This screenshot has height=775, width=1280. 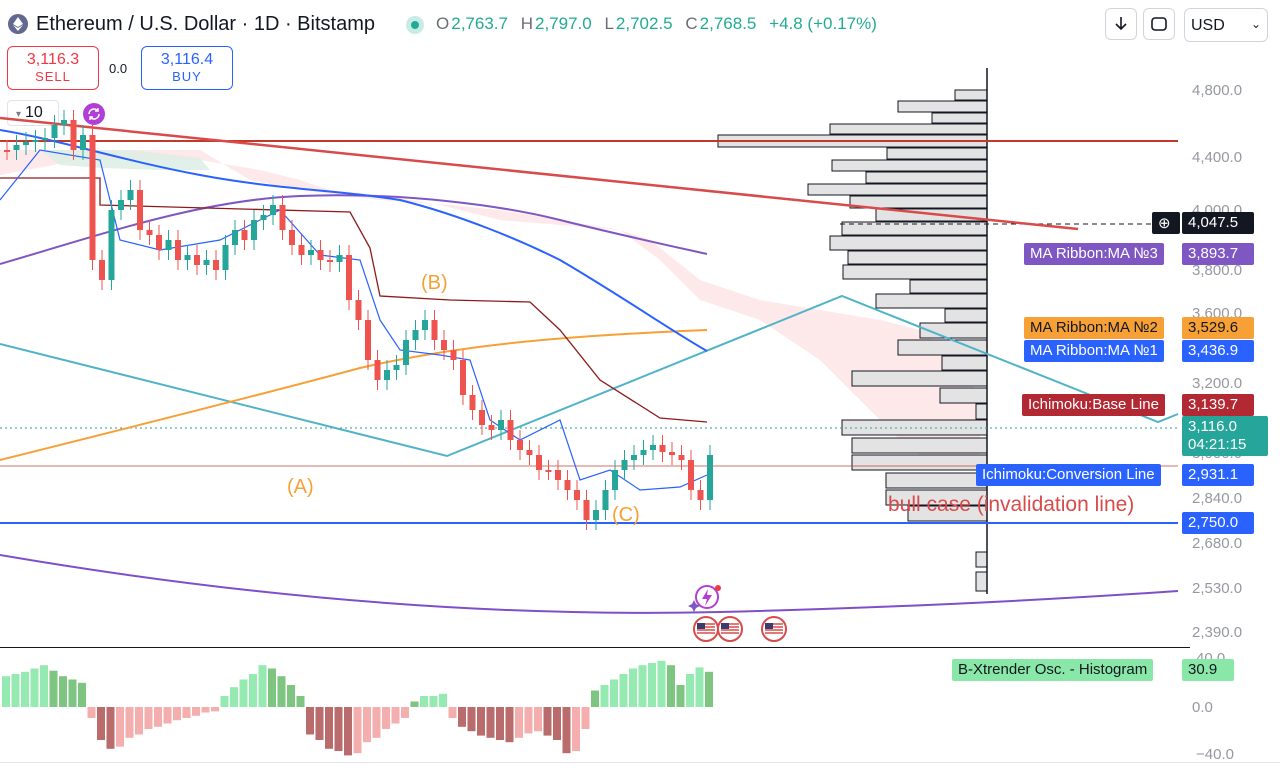 I want to click on conversion-line-value: 2,931.1, so click(x=1218, y=475).